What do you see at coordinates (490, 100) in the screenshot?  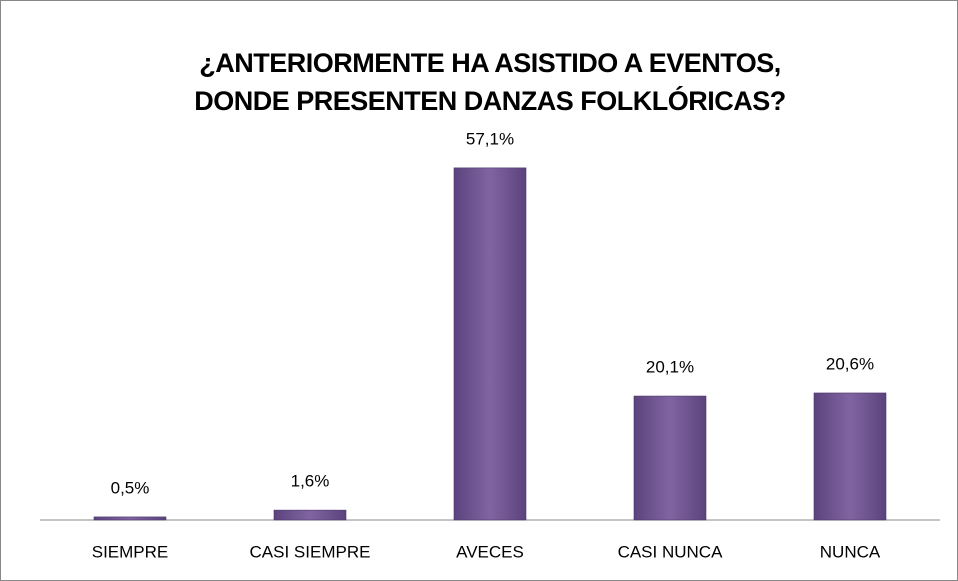 I see `chart-title: DONDE PRESENTEN DANZAS FOLKLÓRICAS?` at bounding box center [490, 100].